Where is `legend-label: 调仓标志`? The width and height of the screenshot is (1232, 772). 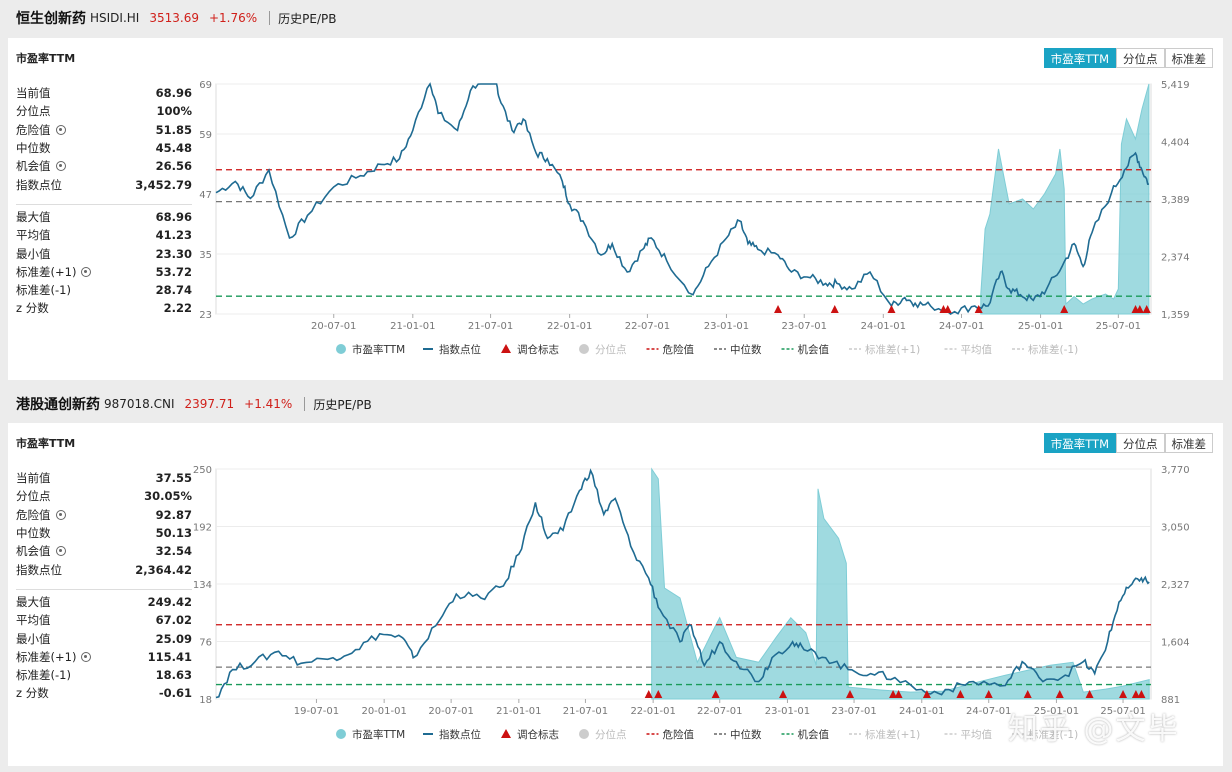
legend-label: 调仓标志 is located at coordinates (538, 349).